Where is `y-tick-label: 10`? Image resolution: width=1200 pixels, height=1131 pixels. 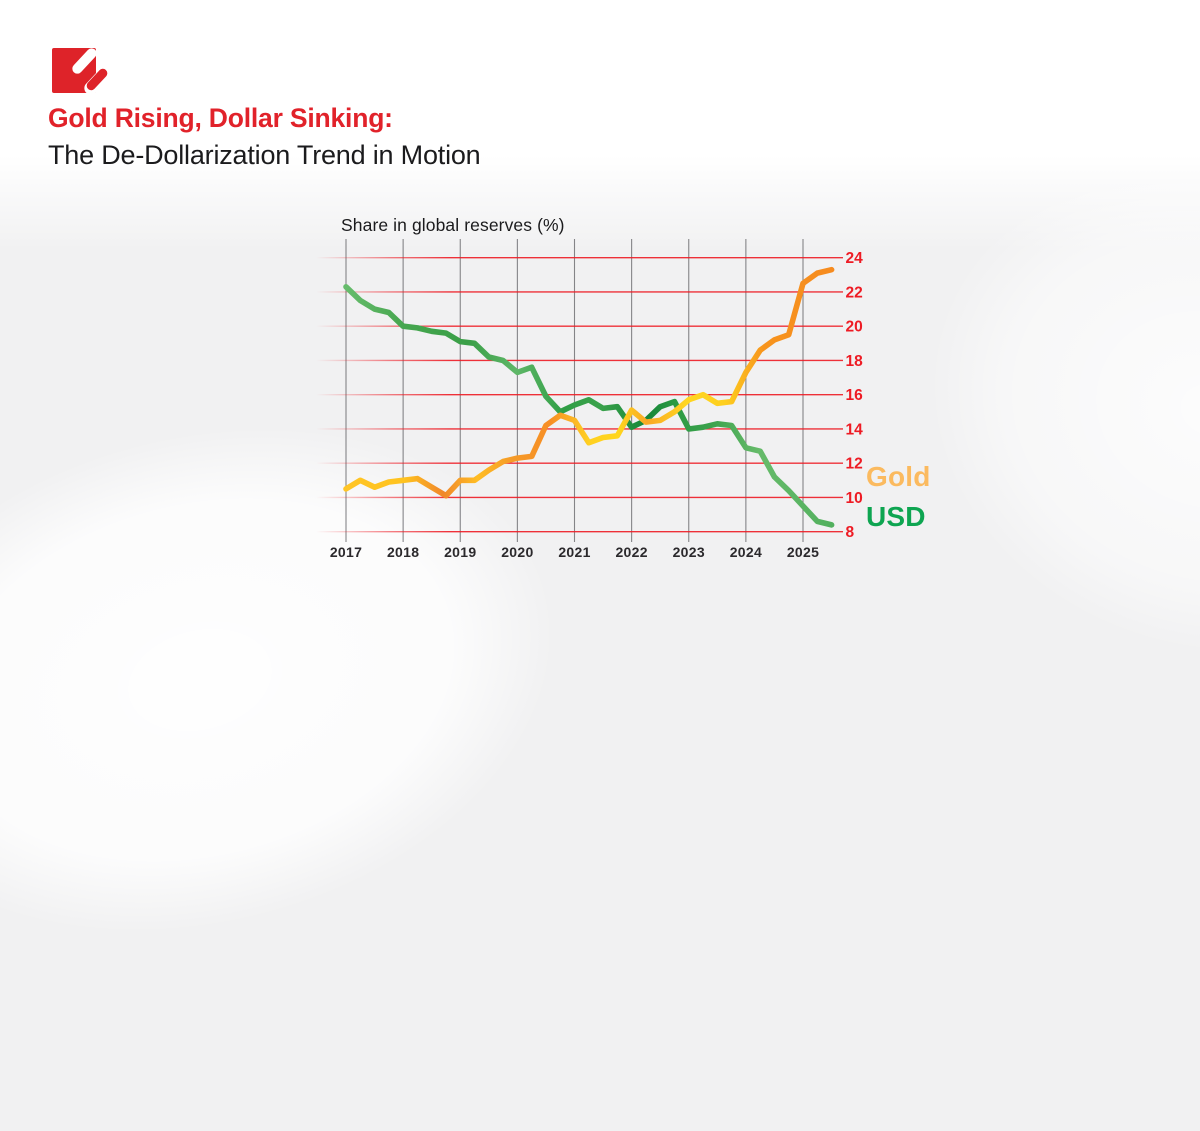 y-tick-label: 10 is located at coordinates (854, 498).